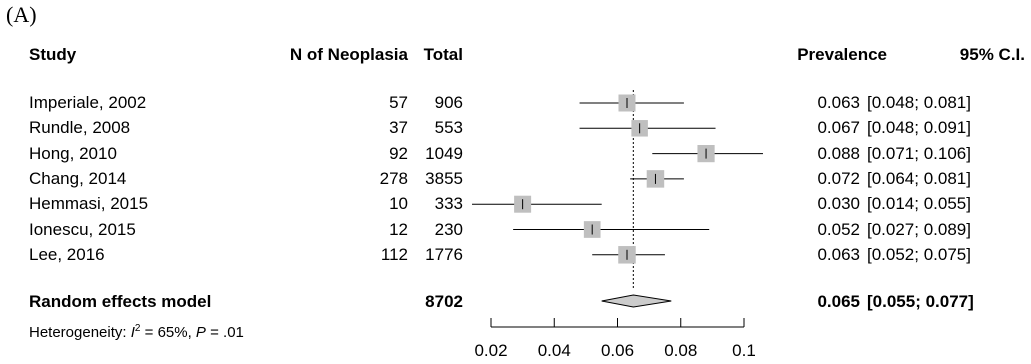 The width and height of the screenshot is (1031, 364). I want to click on study-n: 278, so click(393, 178).